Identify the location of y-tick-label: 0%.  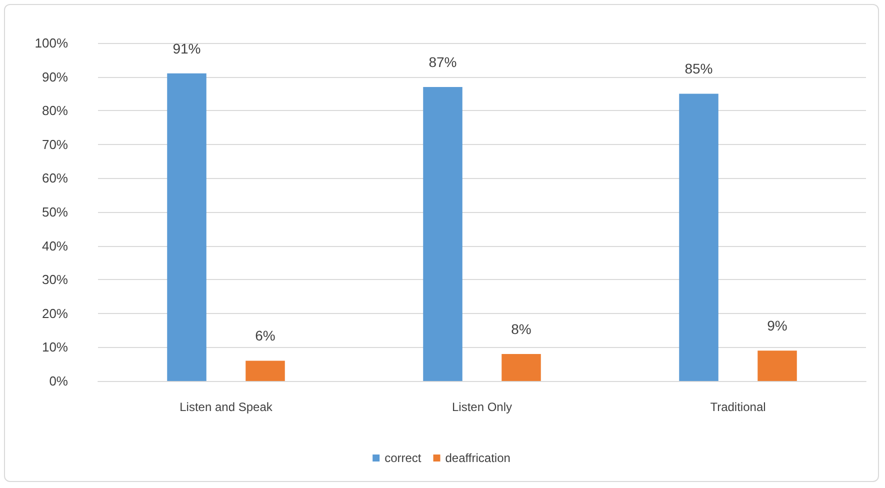
(58, 381).